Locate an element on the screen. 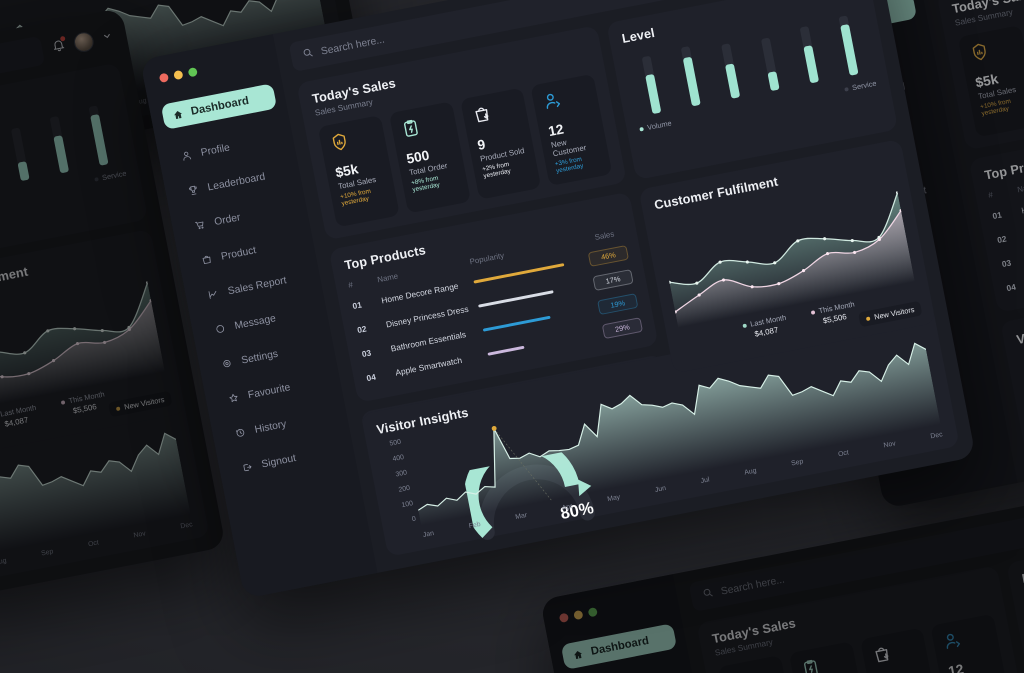 The height and width of the screenshot is (673, 1024). home-icon is located at coordinates (178, 114).